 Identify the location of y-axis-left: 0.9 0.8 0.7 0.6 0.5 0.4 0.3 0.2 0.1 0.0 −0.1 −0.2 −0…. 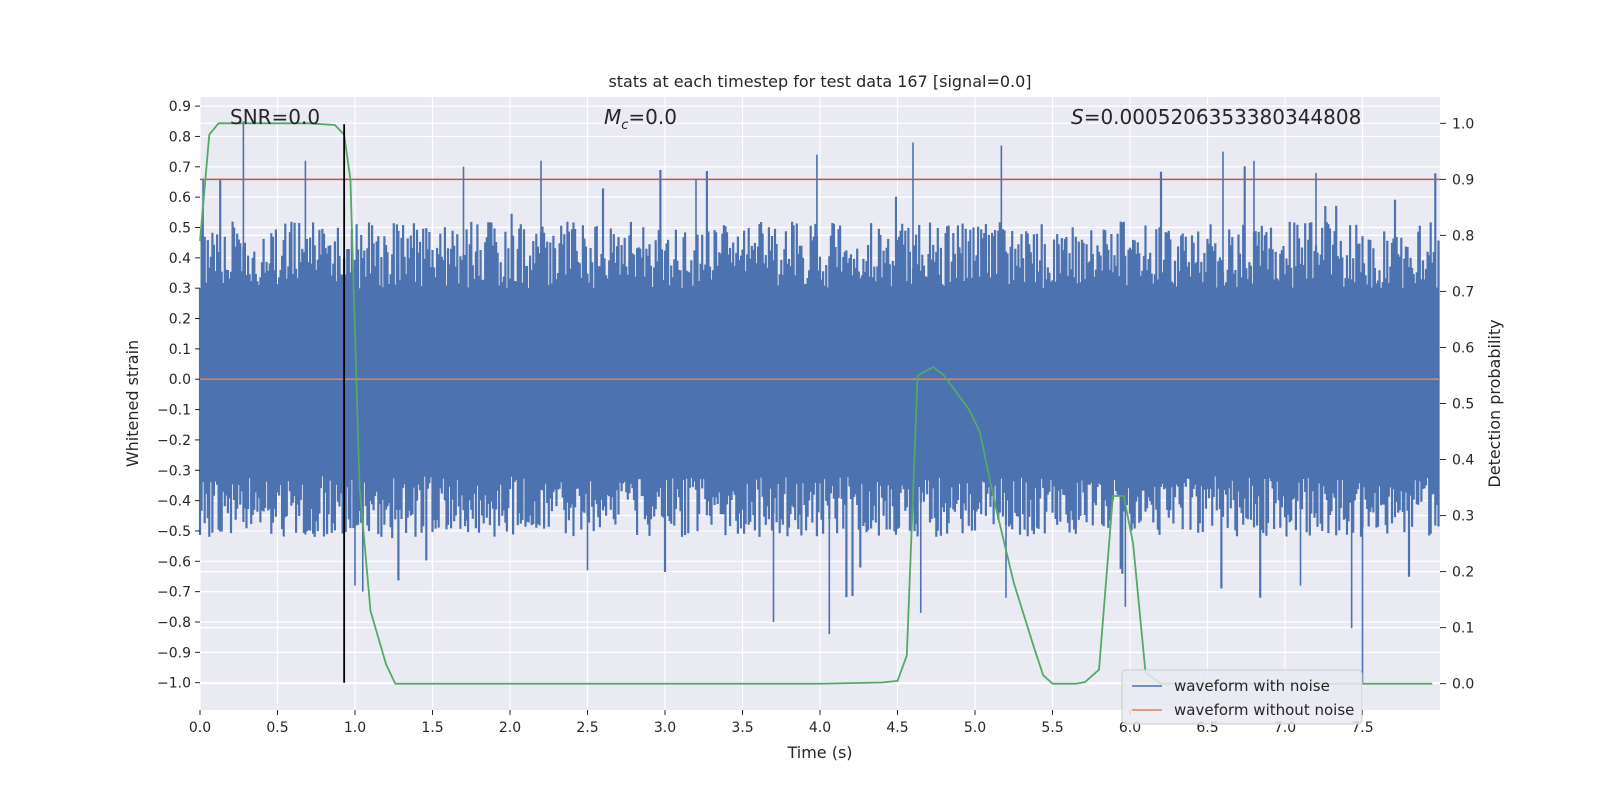
(178, 395).